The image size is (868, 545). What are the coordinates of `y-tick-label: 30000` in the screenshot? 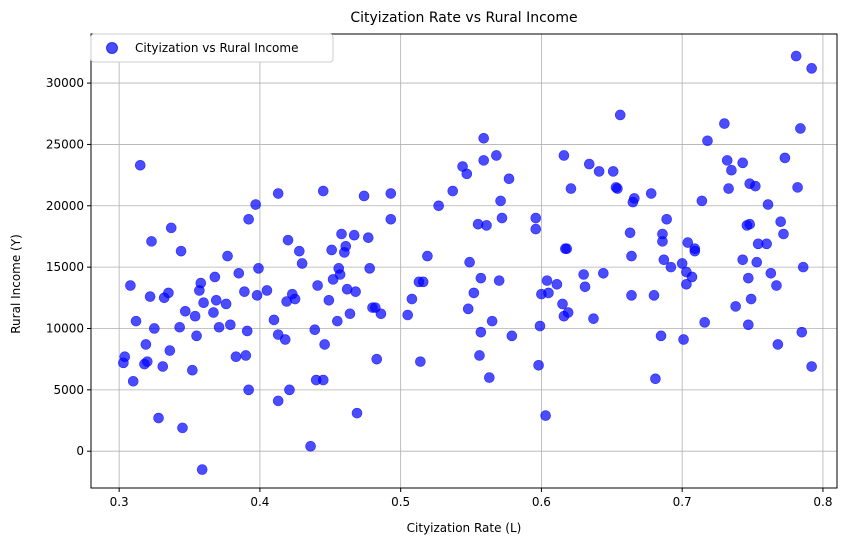 It's located at (65, 83).